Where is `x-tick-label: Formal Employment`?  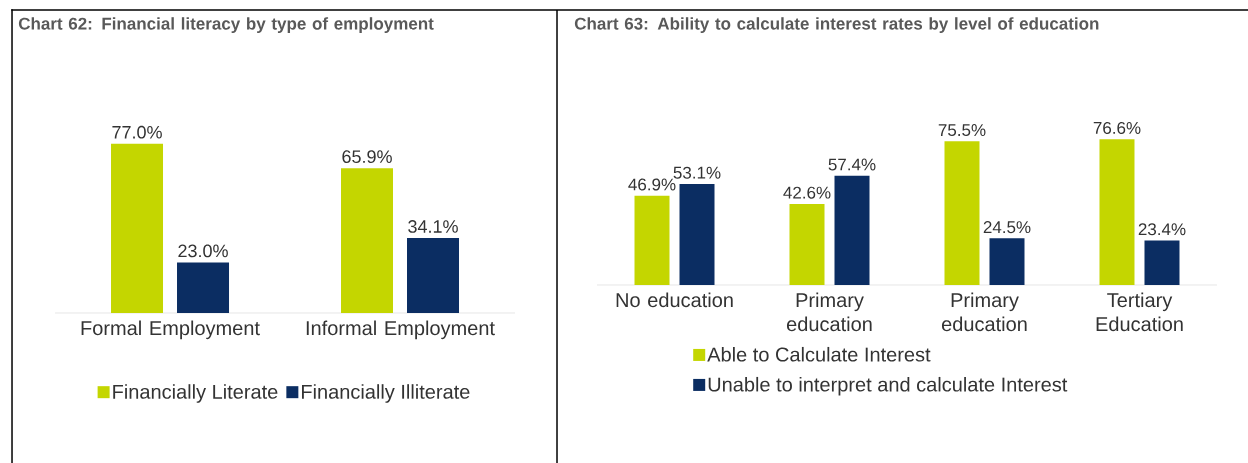 x-tick-label: Formal Employment is located at coordinates (170, 330).